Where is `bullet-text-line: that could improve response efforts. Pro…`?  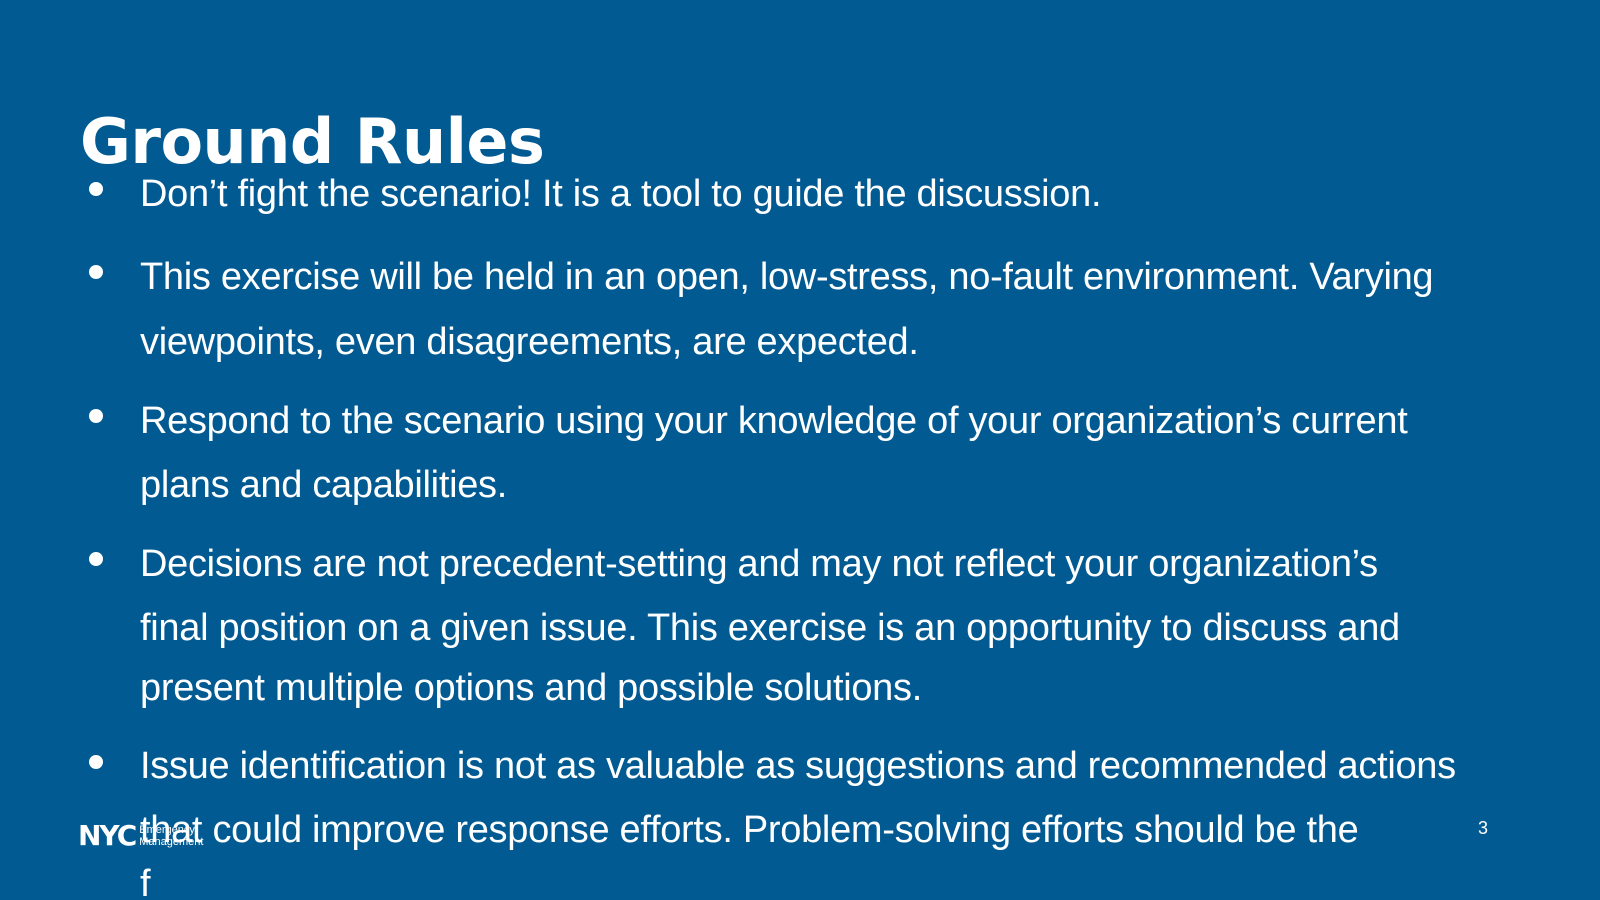
bullet-text-line: that could improve response efforts. Pro… is located at coordinates (749, 830).